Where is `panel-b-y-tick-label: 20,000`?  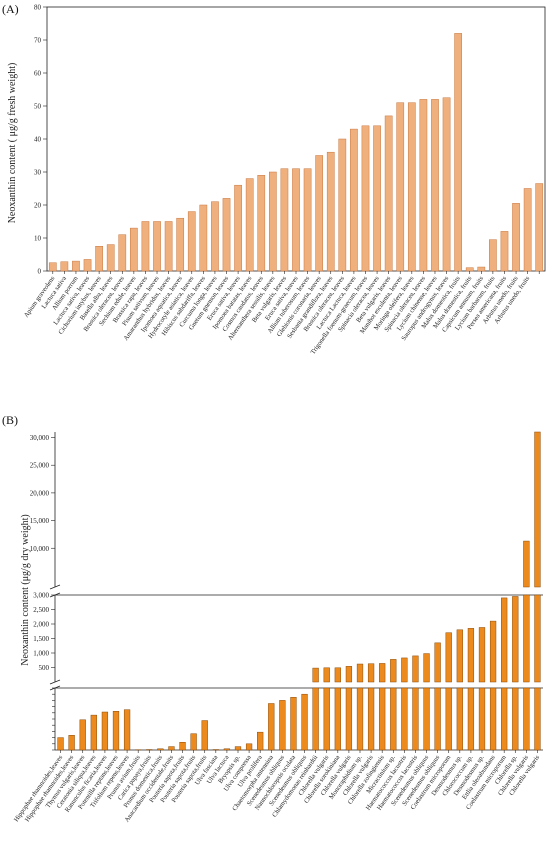
panel-b-y-tick-label: 20,000 is located at coordinates (40, 493).